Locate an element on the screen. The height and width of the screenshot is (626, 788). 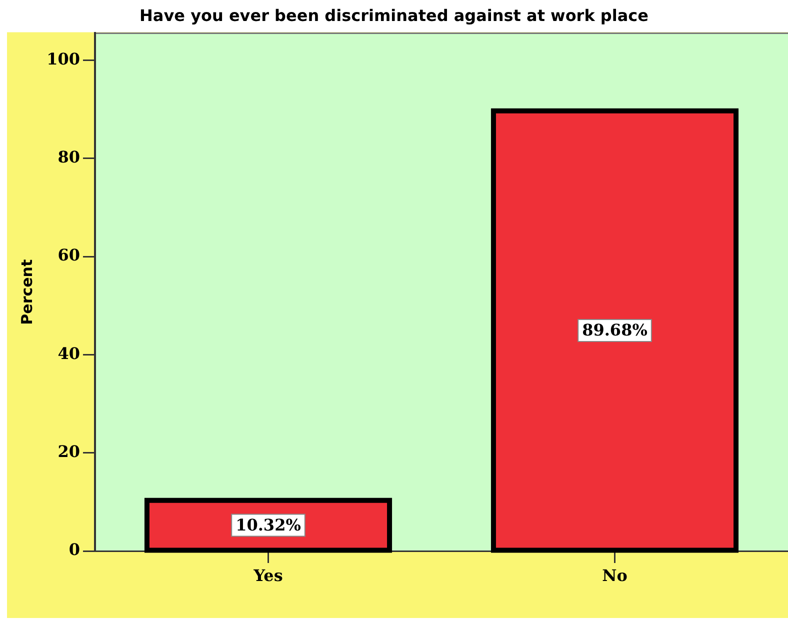
y-tick-label: 60 is located at coordinates (69, 255).